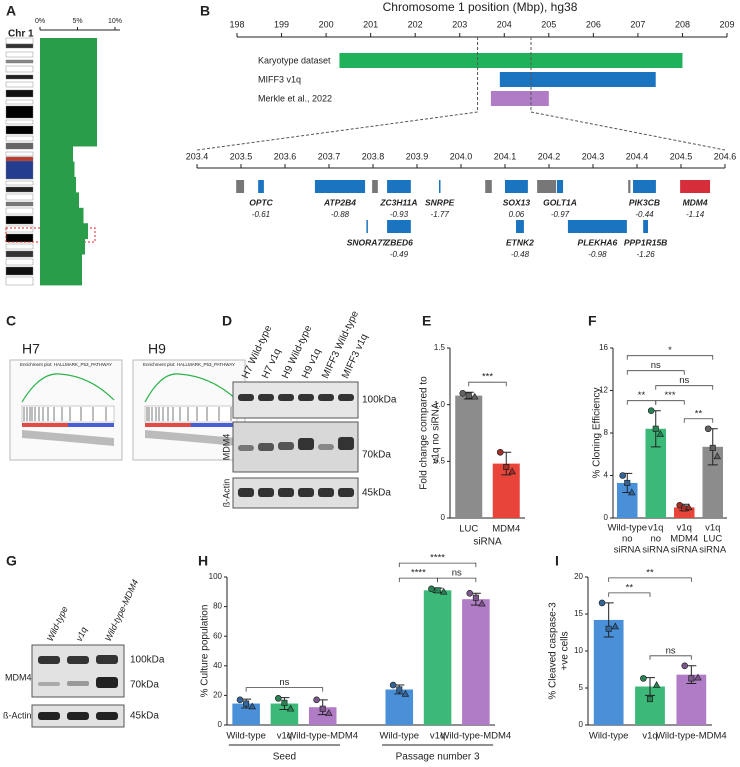  I want to click on x-tick-label: 204.4, so click(637, 156).